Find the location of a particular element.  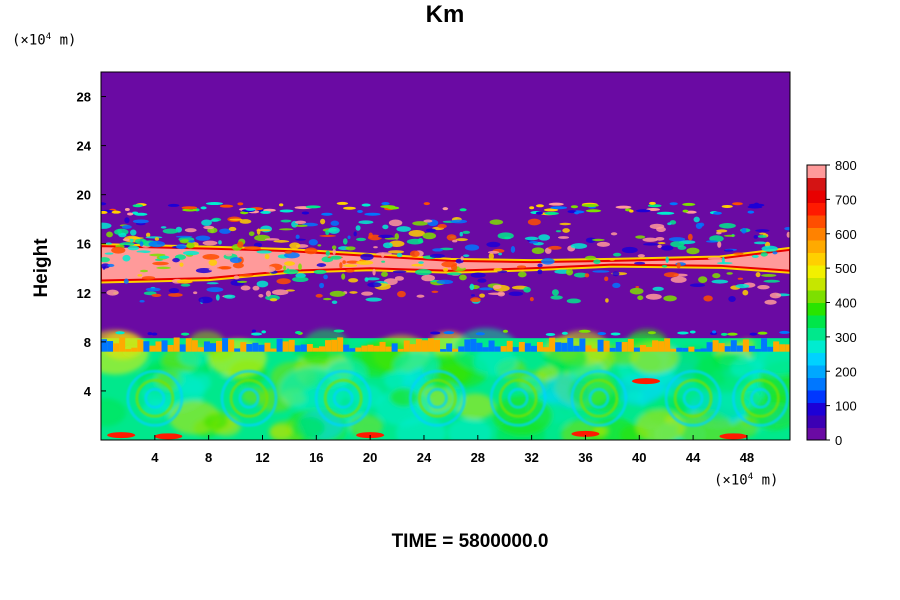

x-tick-label: 44 is located at coordinates (693, 457).